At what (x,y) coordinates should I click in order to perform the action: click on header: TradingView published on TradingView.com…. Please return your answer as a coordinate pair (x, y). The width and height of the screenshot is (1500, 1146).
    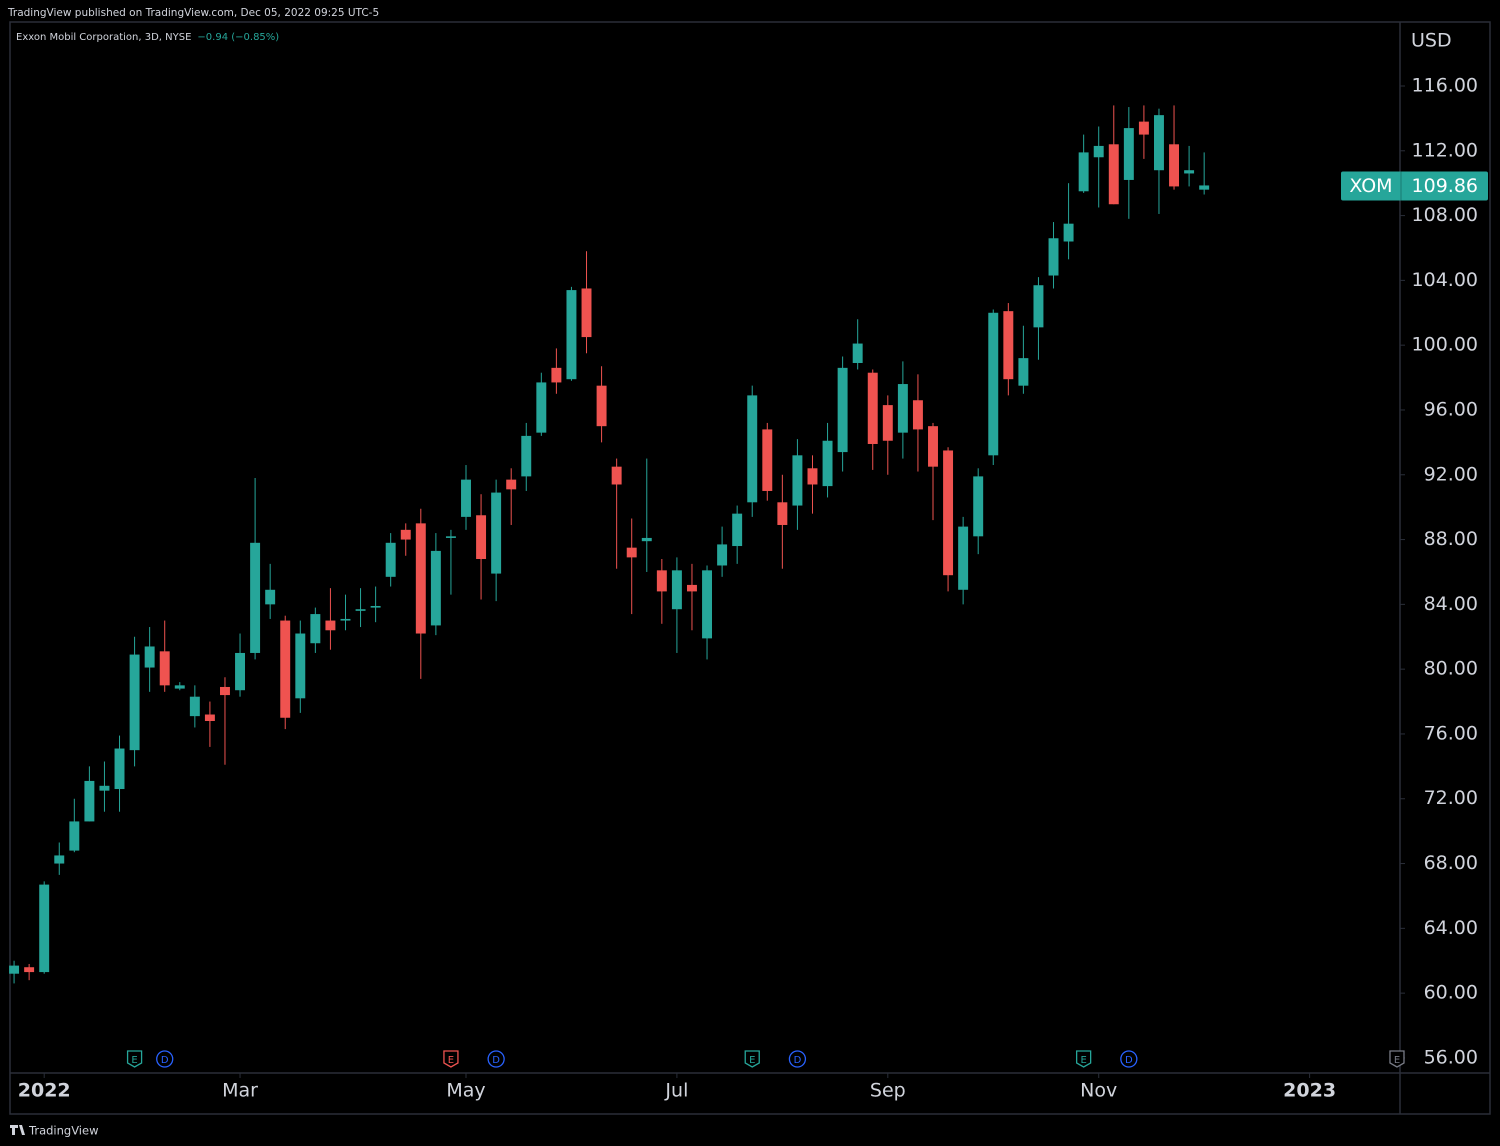
    Looking at the image, I should click on (193, 13).